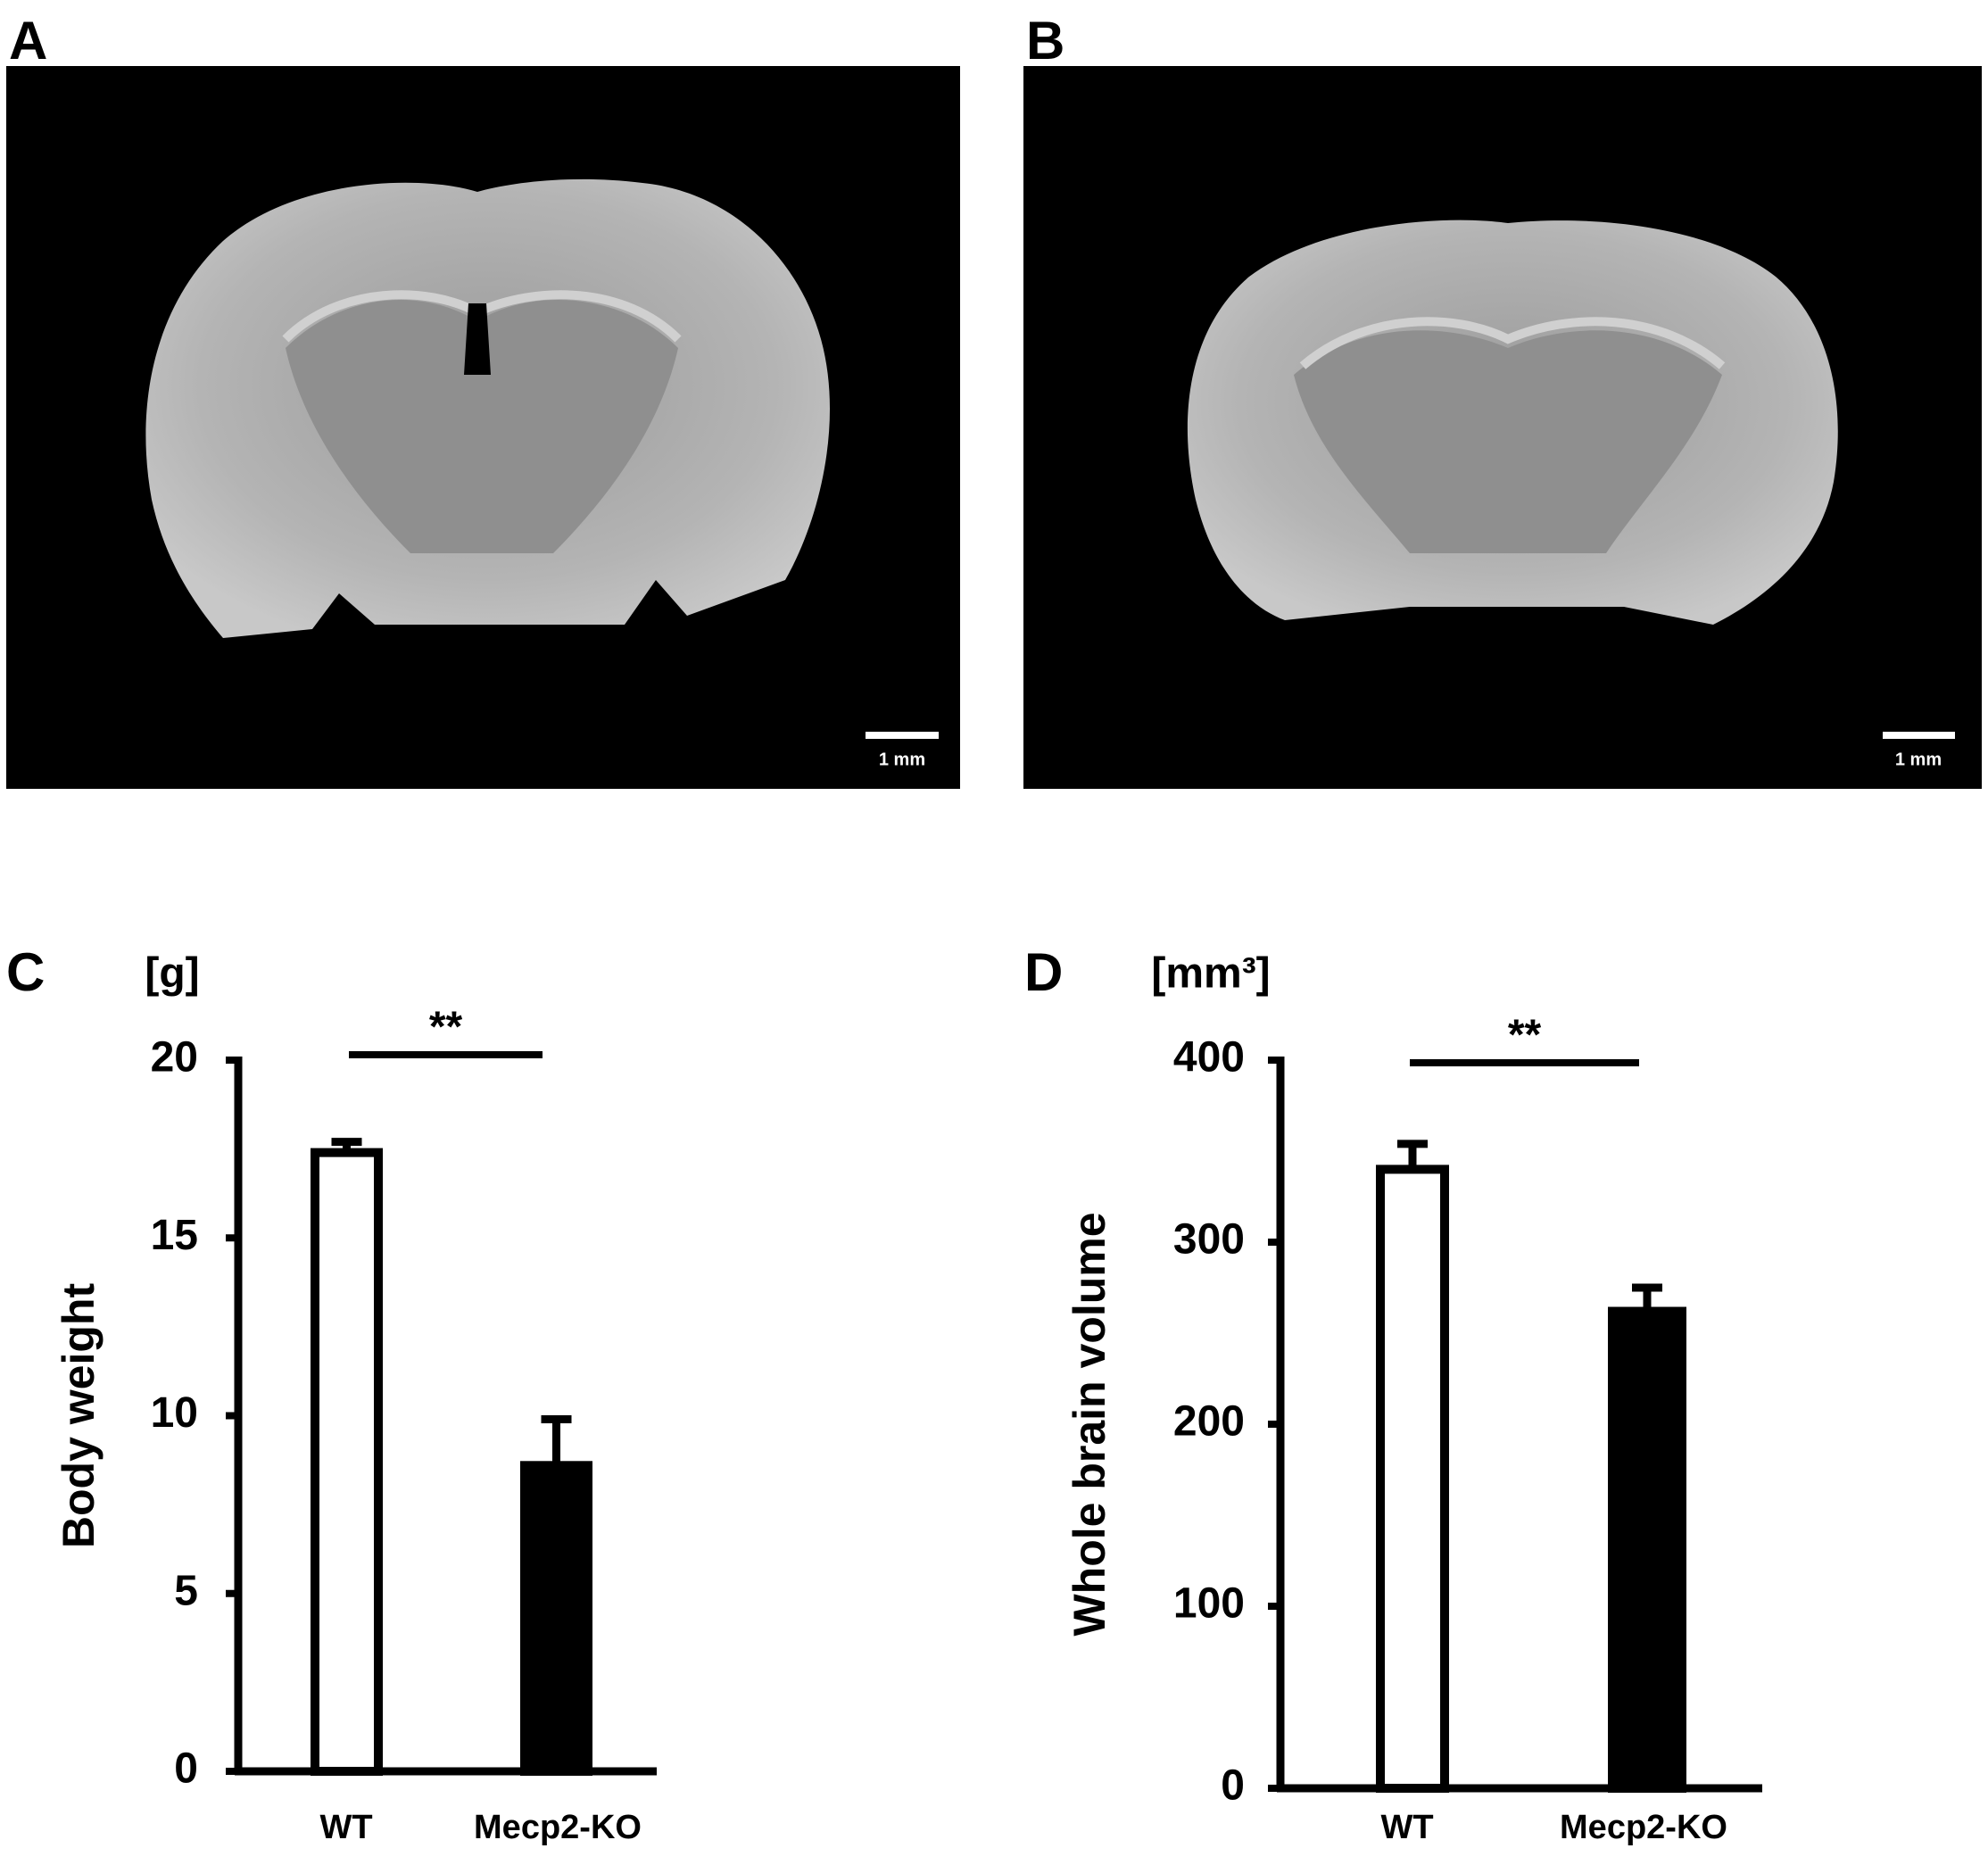 The height and width of the screenshot is (1865, 1988). Describe the element at coordinates (1045, 41) in the screenshot. I see `panel-label: B` at that location.